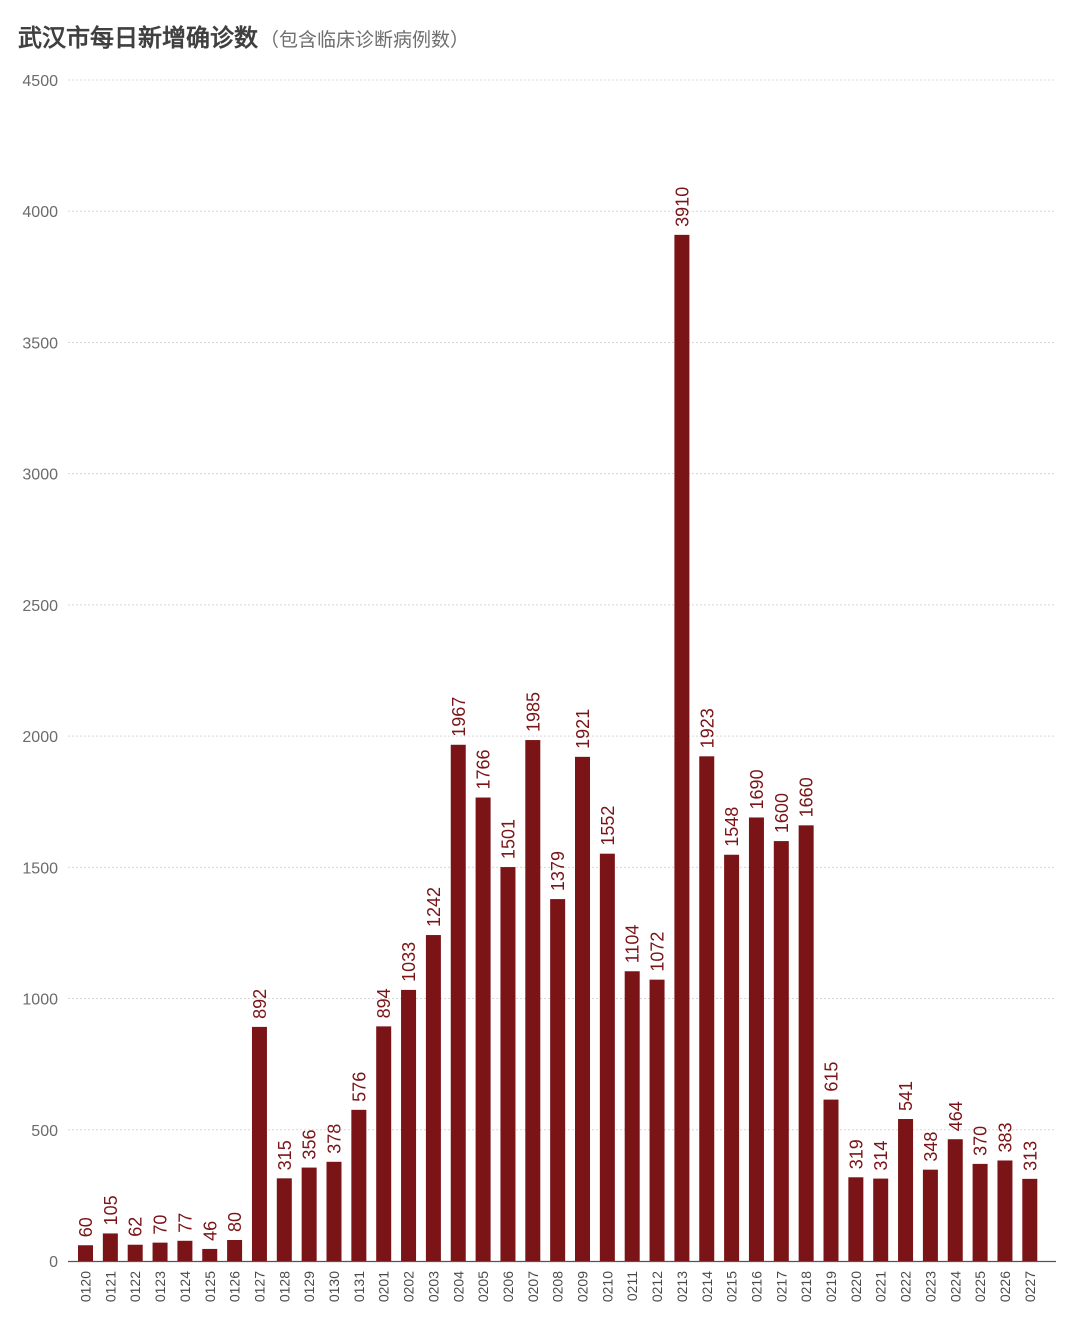 The height and width of the screenshot is (1319, 1080). Describe the element at coordinates (359, 1286) in the screenshot. I see `x-tick-label: 0131` at that location.